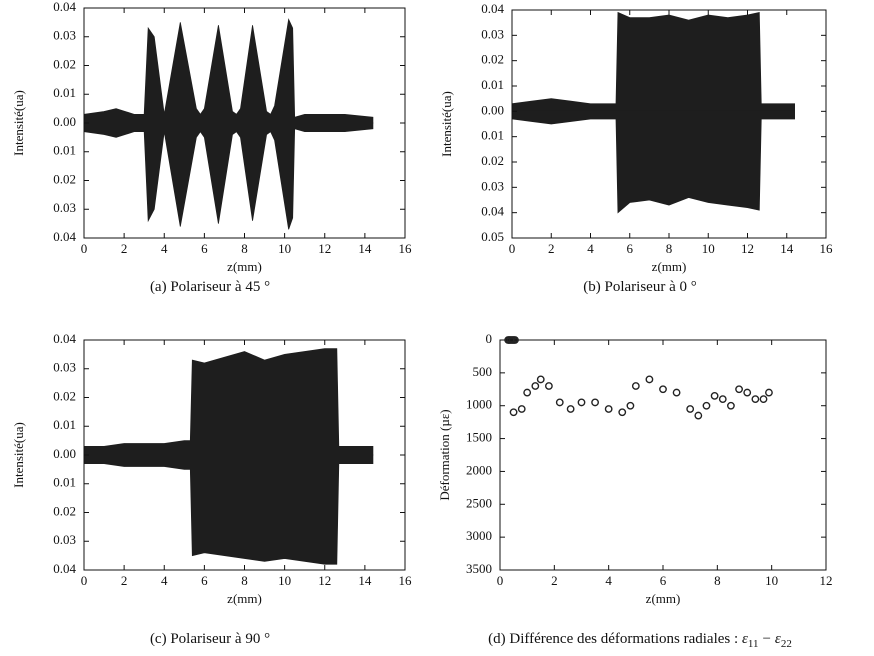 The height and width of the screenshot is (656, 874). What do you see at coordinates (479, 437) in the screenshot?
I see `y-tick-label: 1500` at bounding box center [479, 437].